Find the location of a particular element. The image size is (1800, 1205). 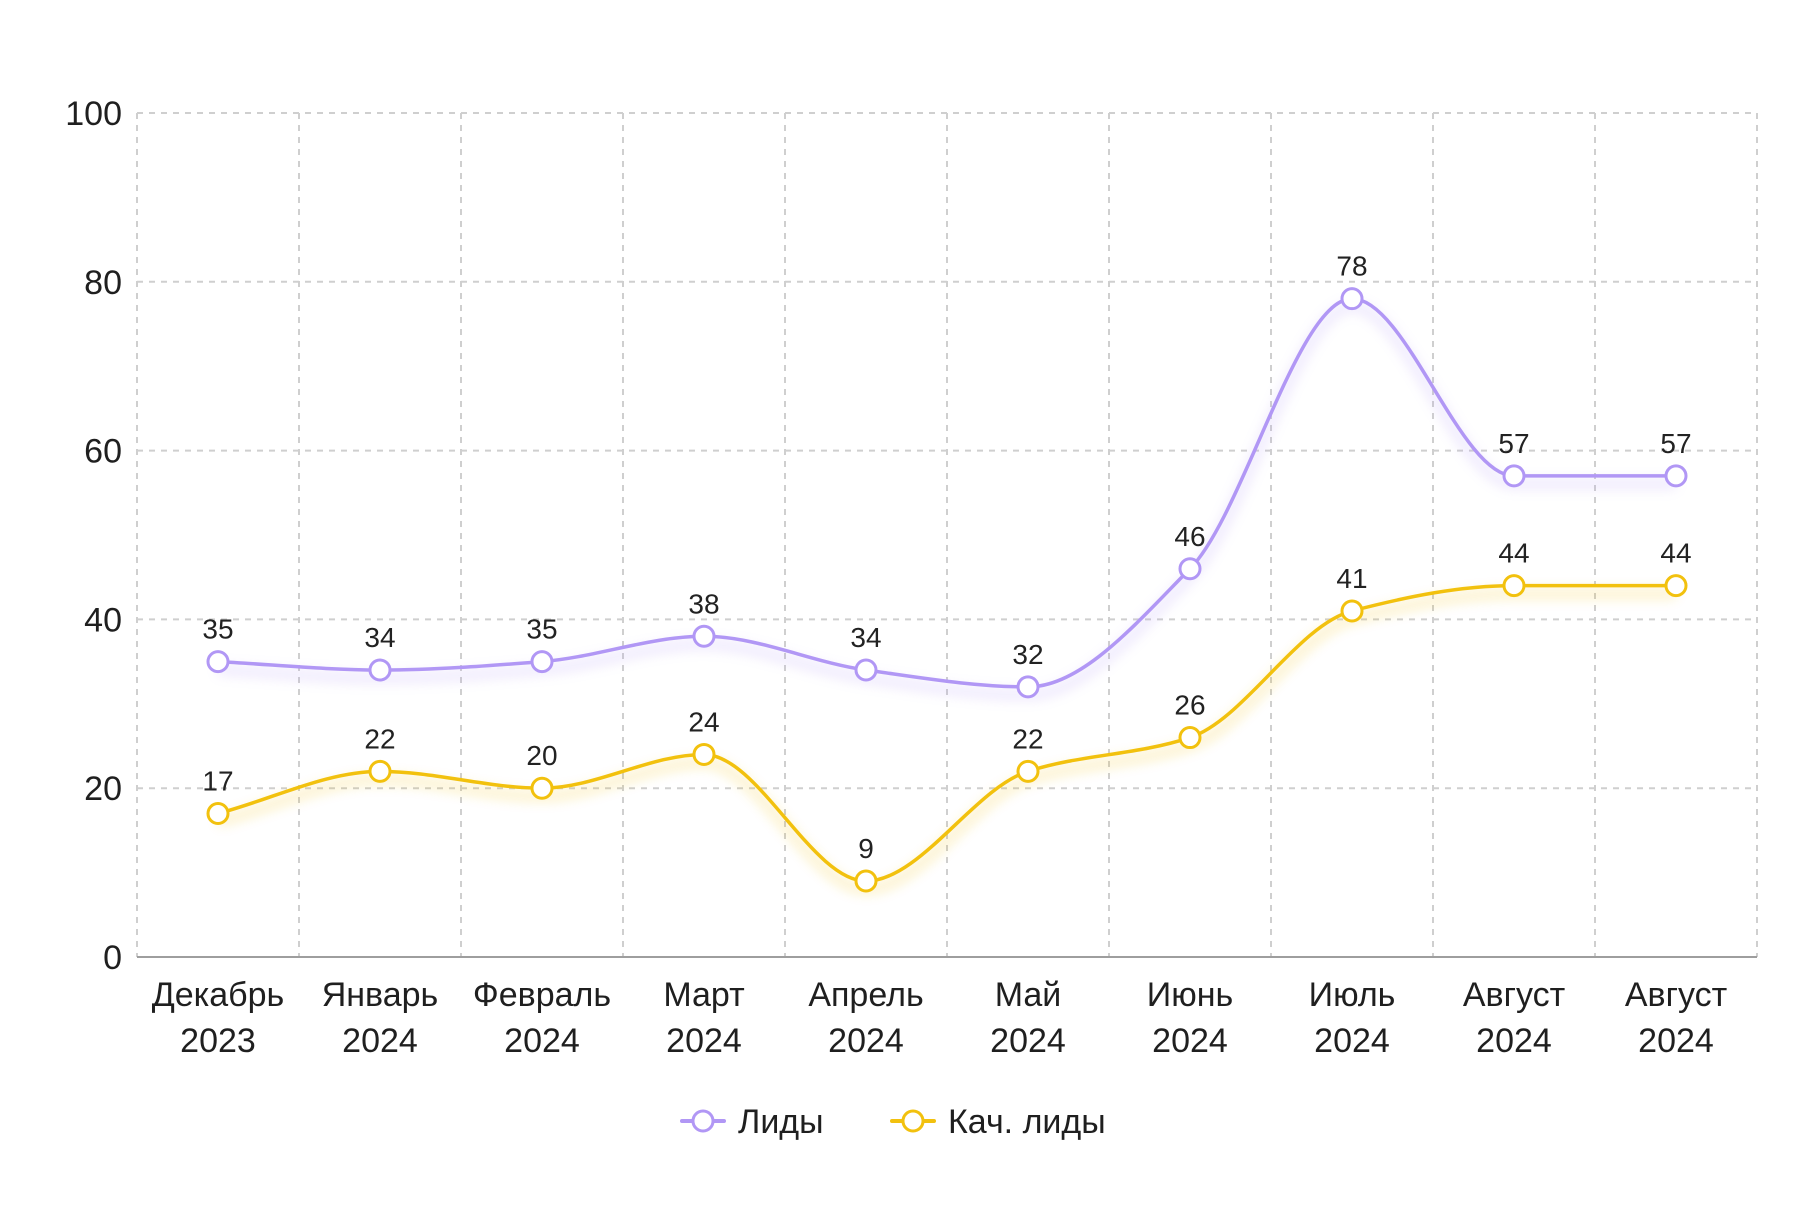

legend: Лиды Кач. лиды is located at coordinates (893, 1122).